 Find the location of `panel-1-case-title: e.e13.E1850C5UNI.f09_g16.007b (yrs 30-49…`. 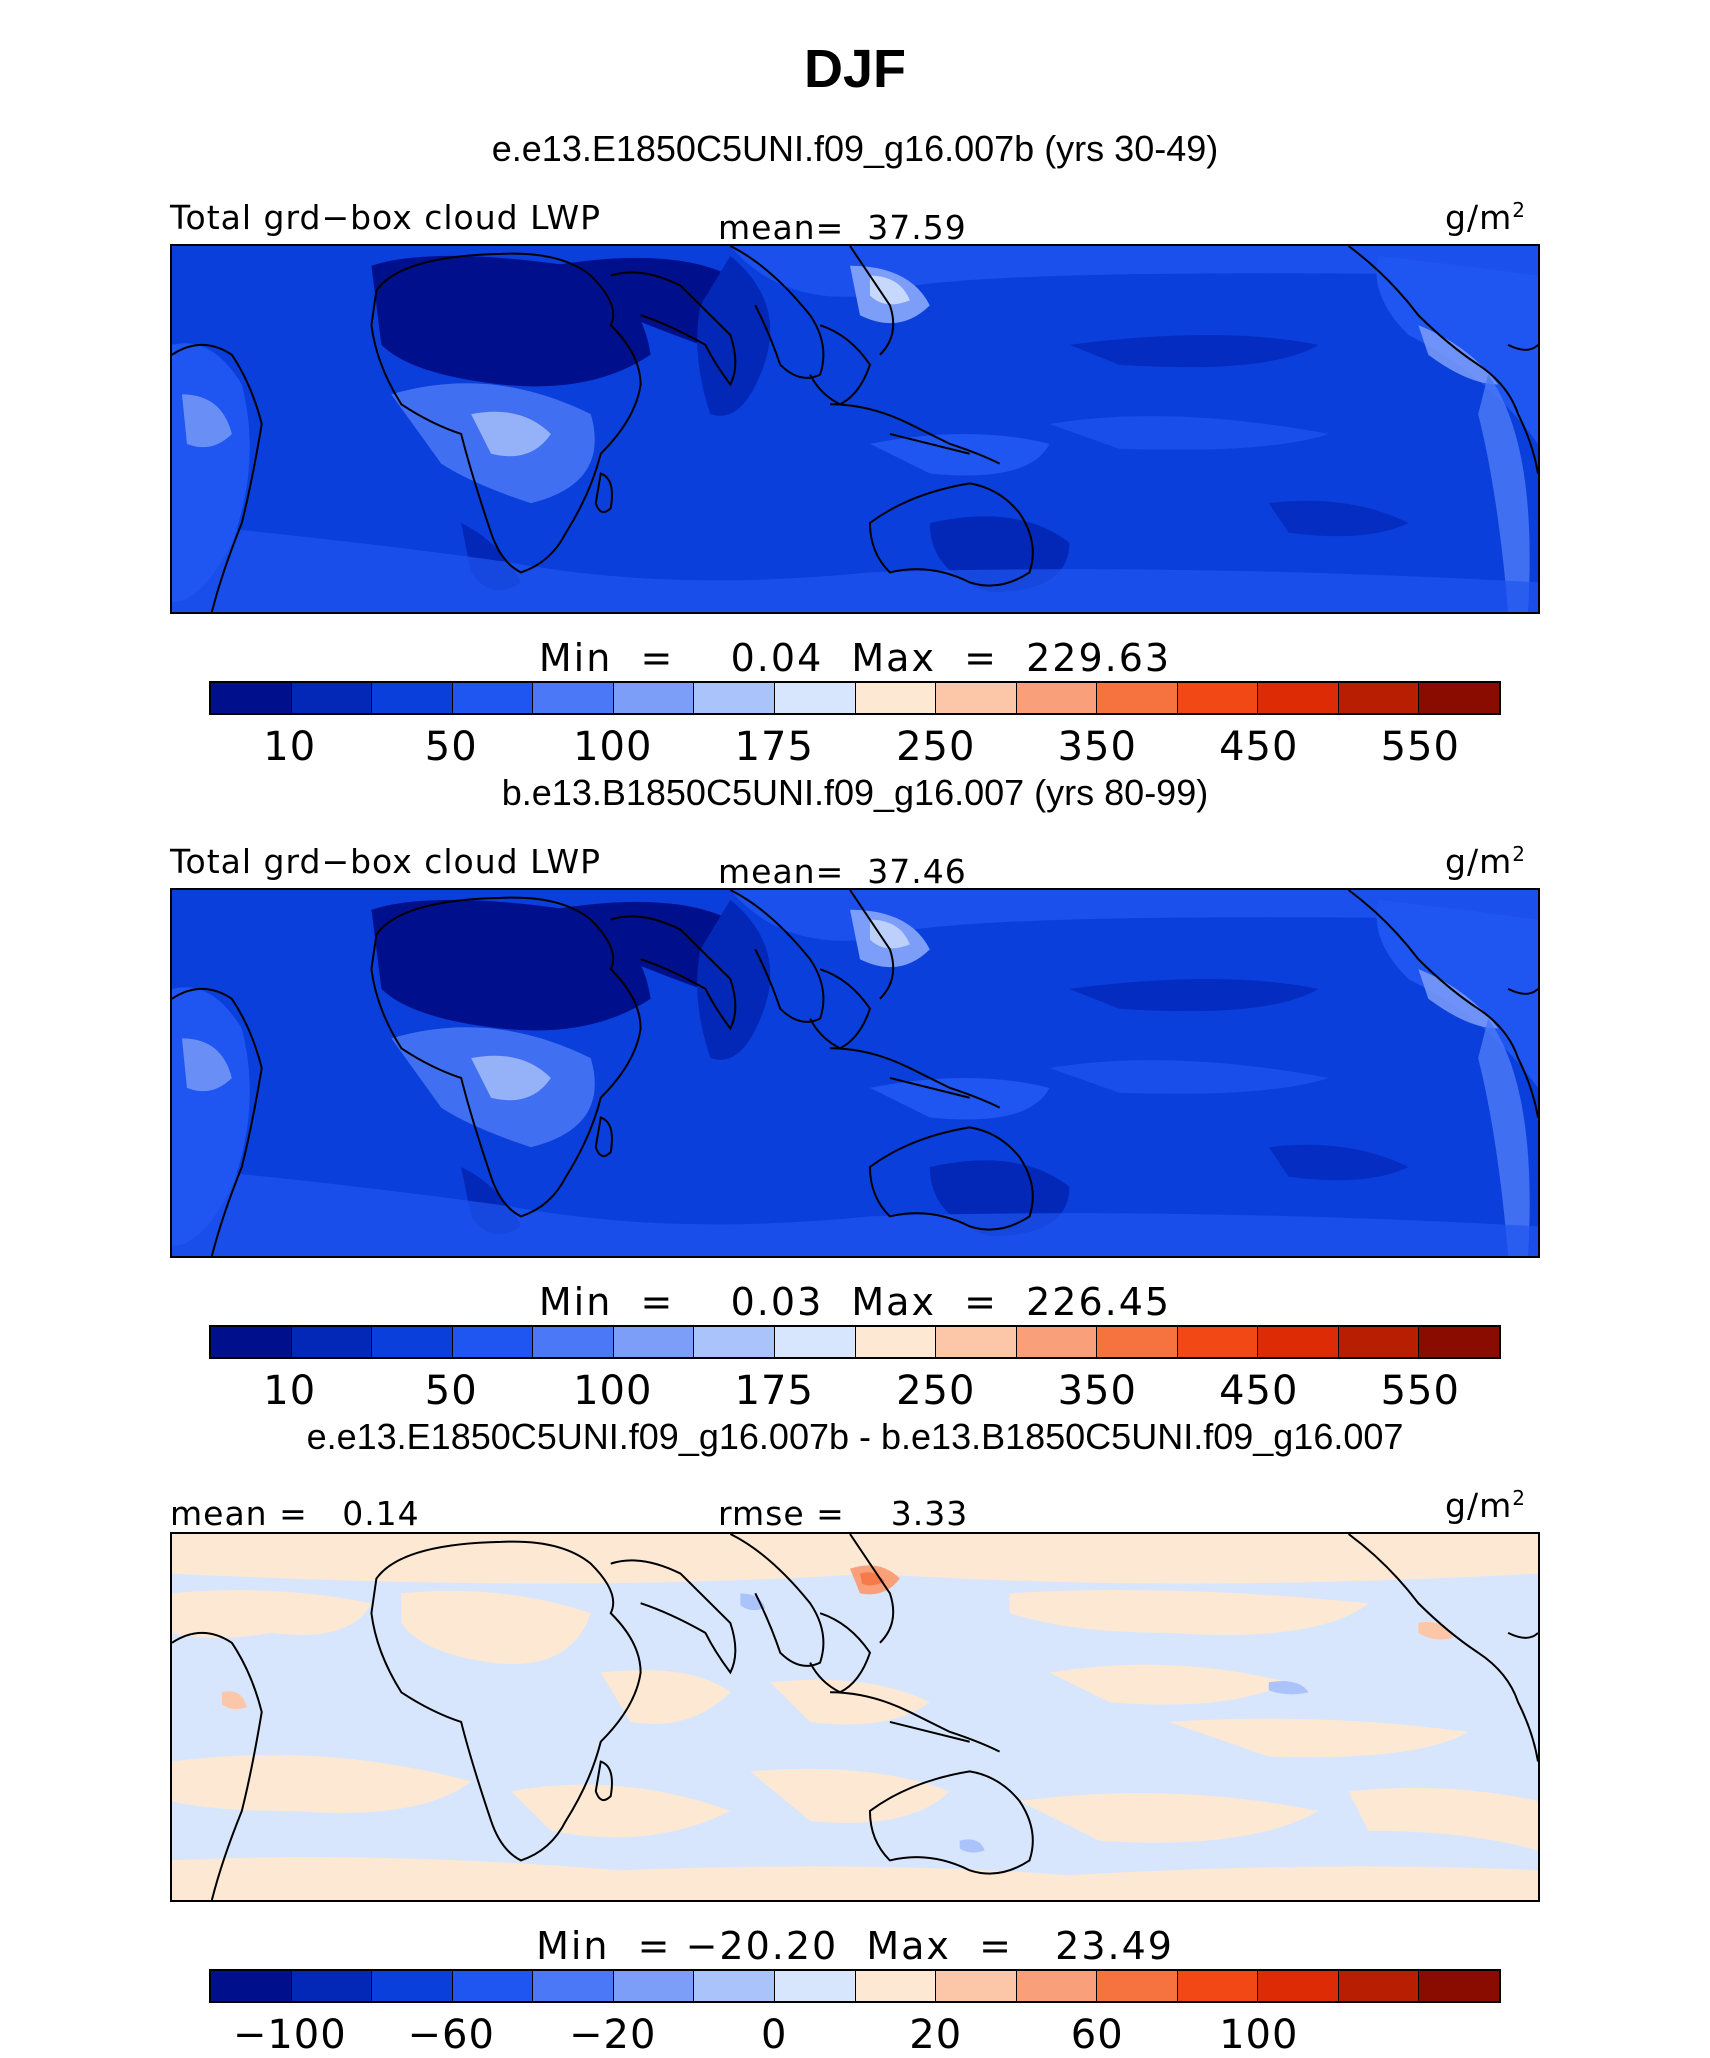

panel-1-case-title: e.e13.E1850C5UNI.f09_g16.007b (yrs 30-49… is located at coordinates (855, 148).